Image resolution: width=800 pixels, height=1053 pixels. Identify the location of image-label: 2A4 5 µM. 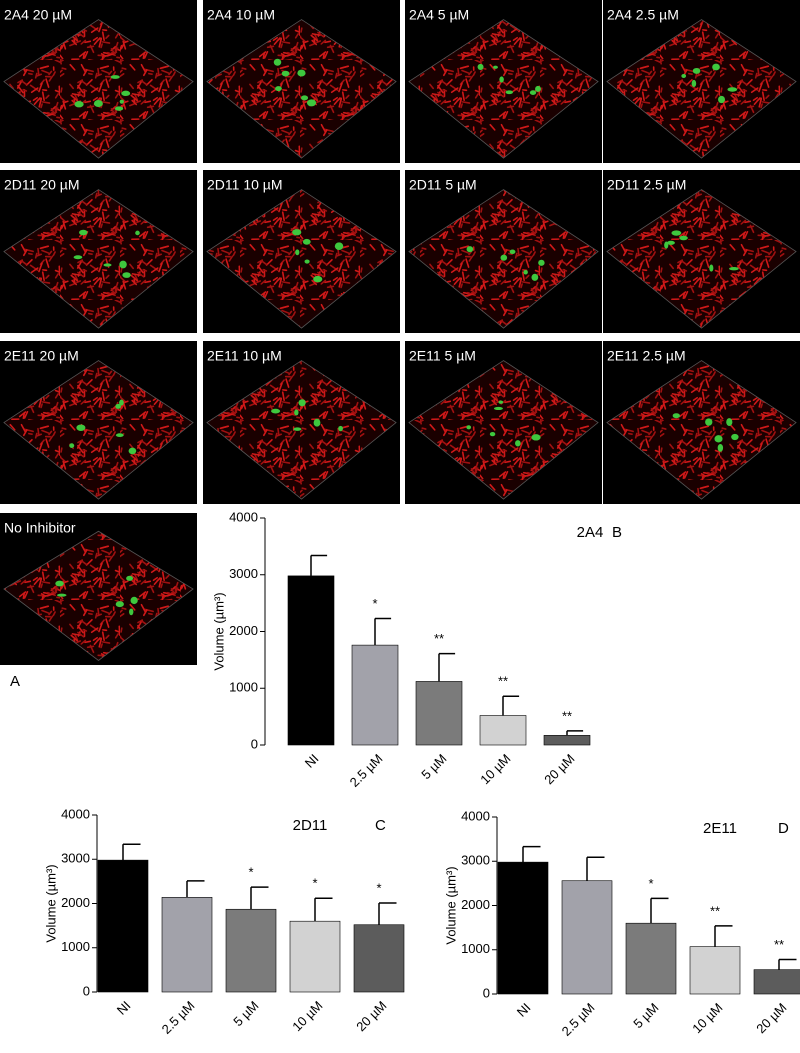
(439, 15).